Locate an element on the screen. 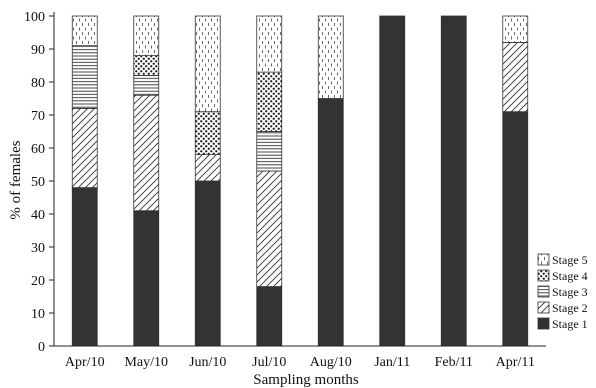 Image resolution: width=596 pixels, height=388 pixels. y-axis-title: % of females is located at coordinates (16, 179).